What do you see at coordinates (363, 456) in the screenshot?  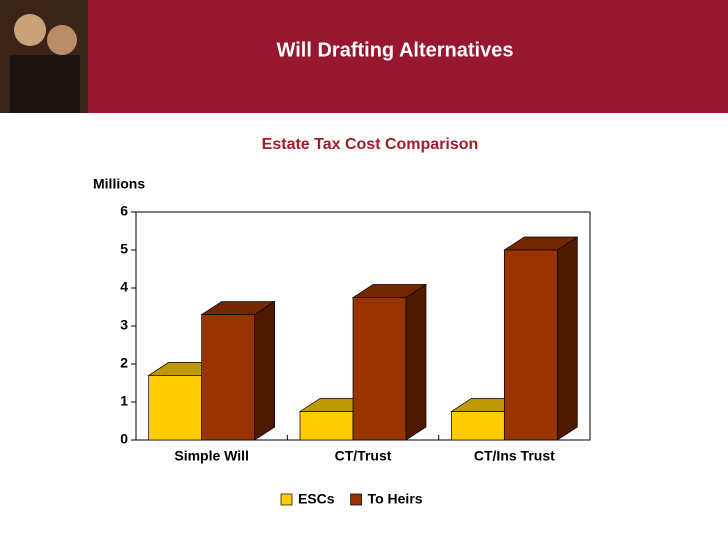 I see `x-tick-label: CT/Trust` at bounding box center [363, 456].